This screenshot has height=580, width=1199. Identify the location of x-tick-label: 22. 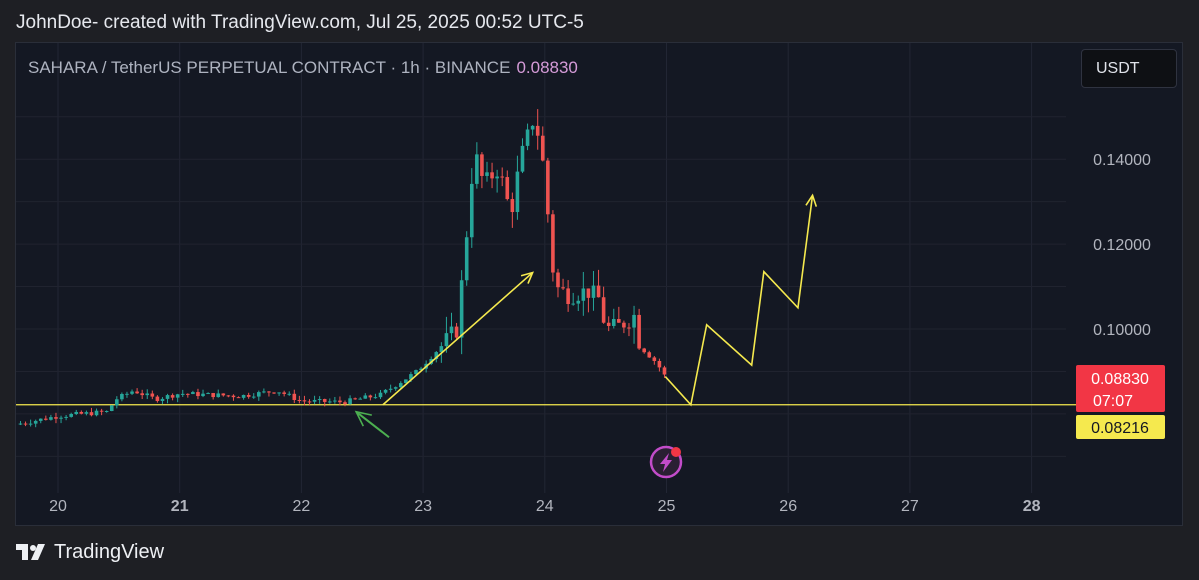
(302, 506).